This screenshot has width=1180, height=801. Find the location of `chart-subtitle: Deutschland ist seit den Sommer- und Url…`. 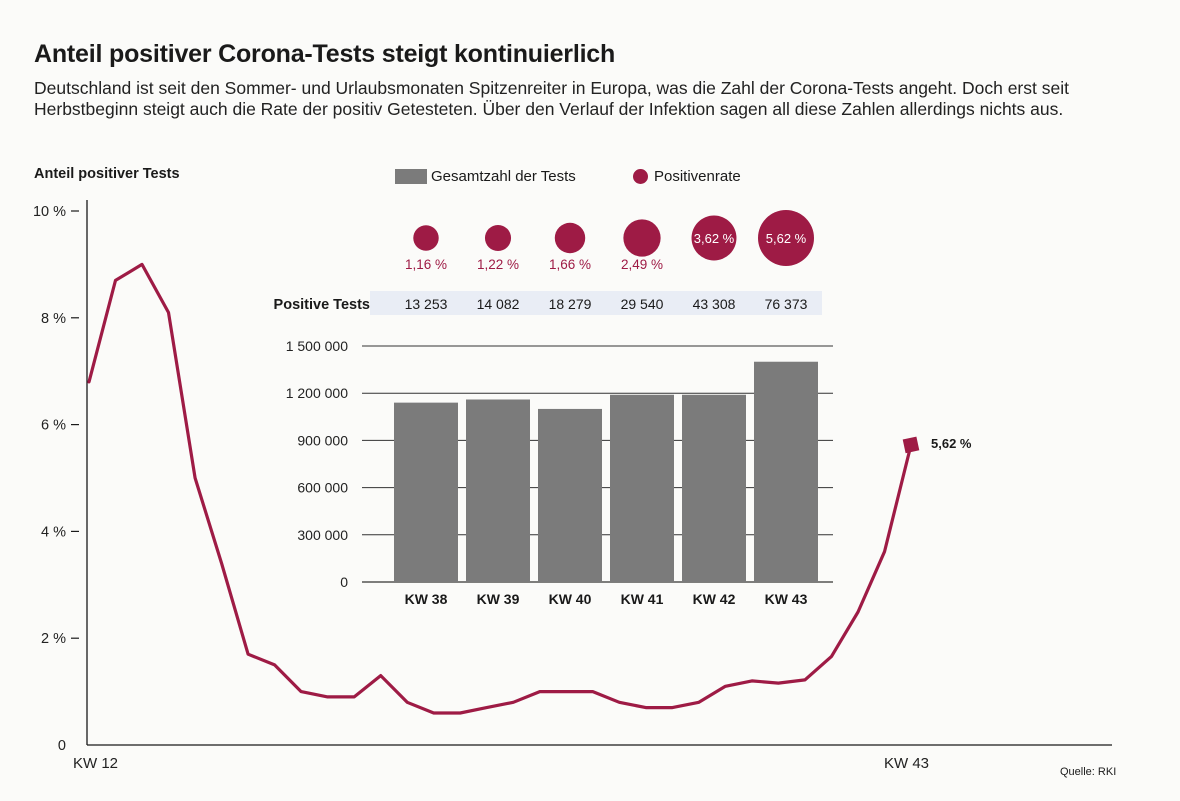

chart-subtitle: Deutschland ist seit den Sommer- und Url… is located at coordinates (551, 98).